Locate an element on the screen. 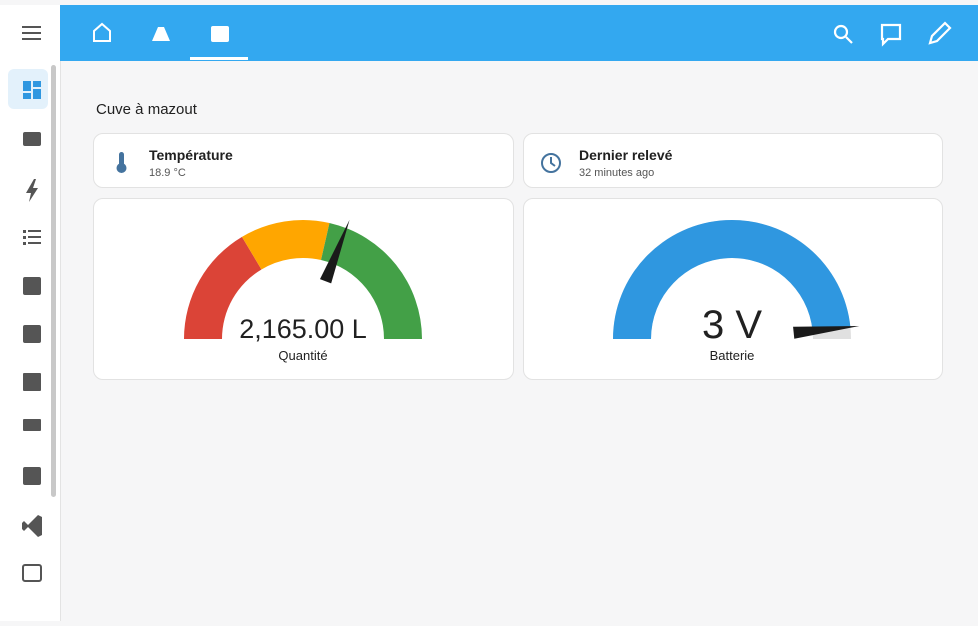 Image resolution: width=978 pixels, height=626 pixels. sidebar is located at coordinates (30, 313).